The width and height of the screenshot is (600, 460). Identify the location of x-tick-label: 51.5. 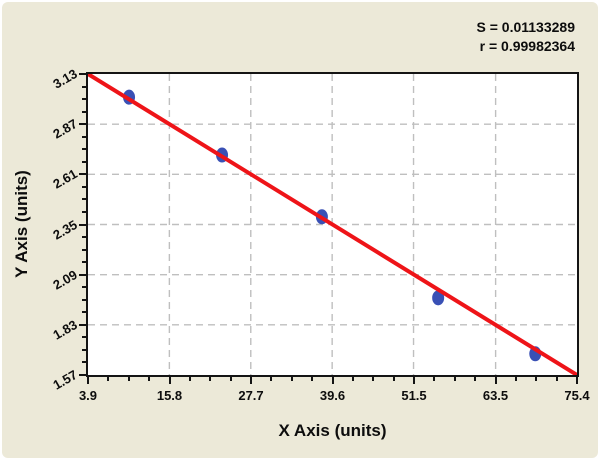
(414, 395).